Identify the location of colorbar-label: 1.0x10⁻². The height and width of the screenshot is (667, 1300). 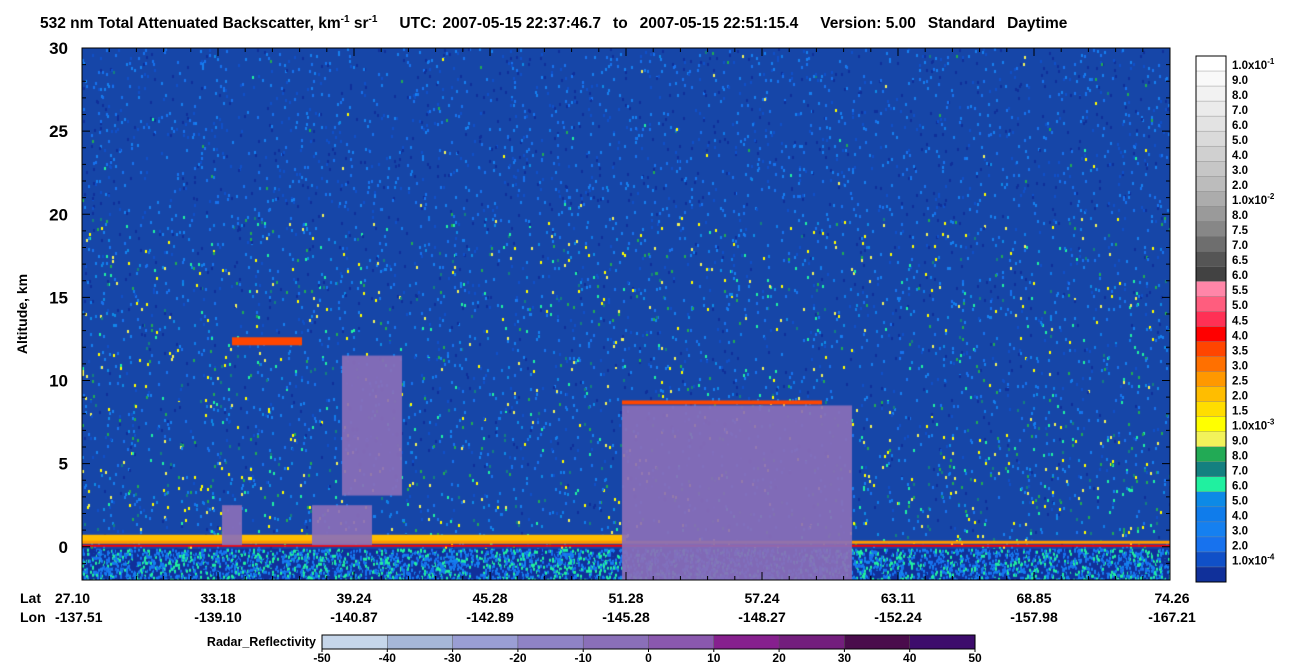
(1253, 199).